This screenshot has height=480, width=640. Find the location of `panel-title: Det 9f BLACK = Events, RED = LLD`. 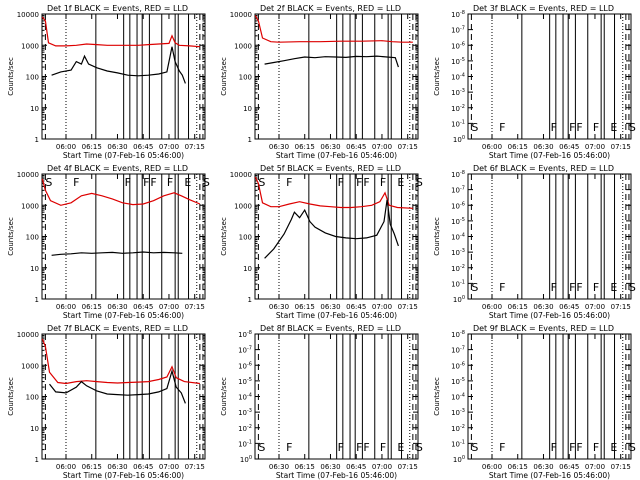

panel-title: Det 9f BLACK = Events, RED = LLD is located at coordinates (543, 328).